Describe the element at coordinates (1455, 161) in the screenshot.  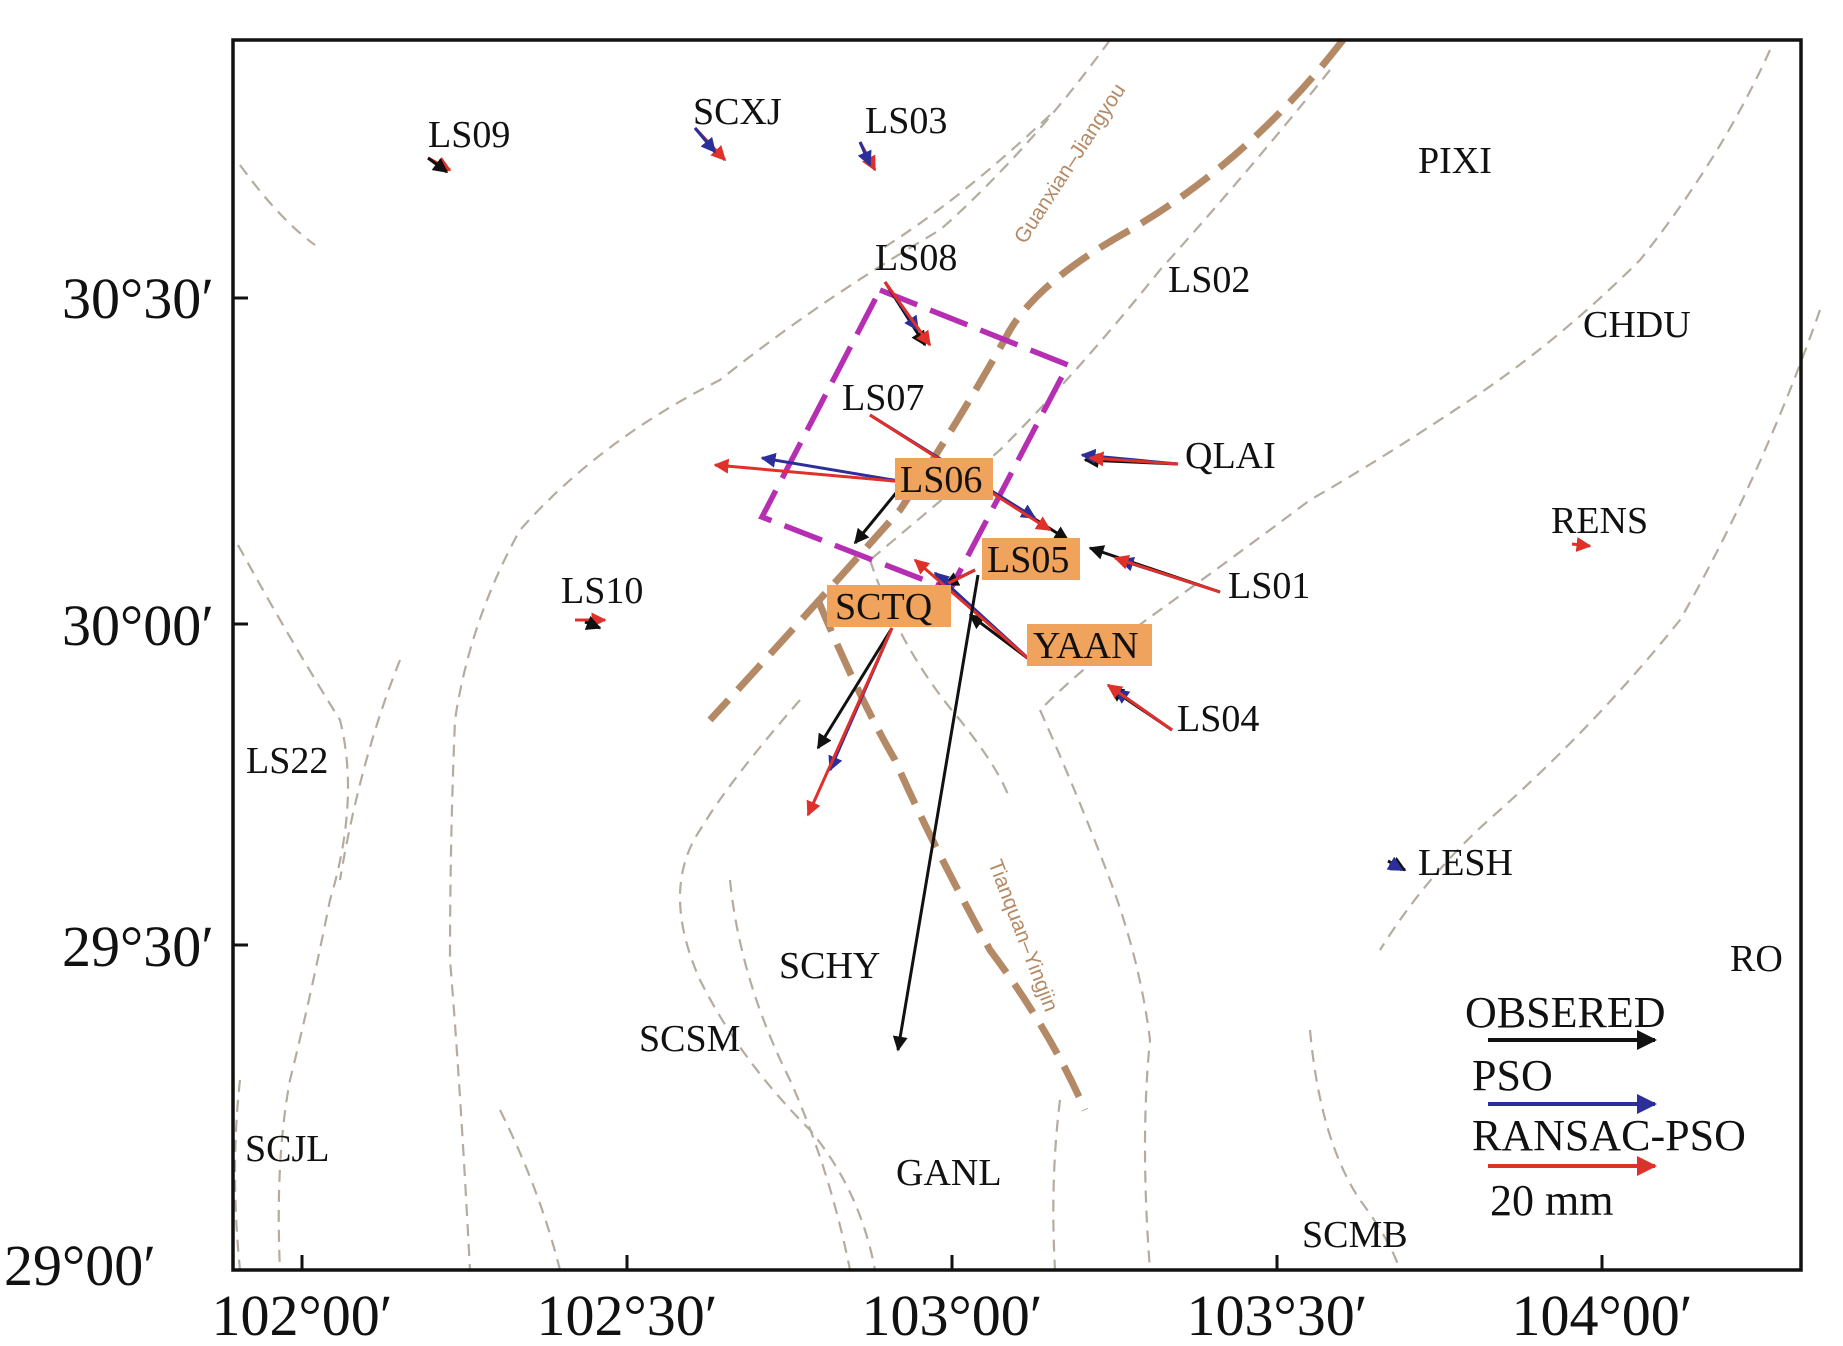
I see `station-label: PIXI` at that location.